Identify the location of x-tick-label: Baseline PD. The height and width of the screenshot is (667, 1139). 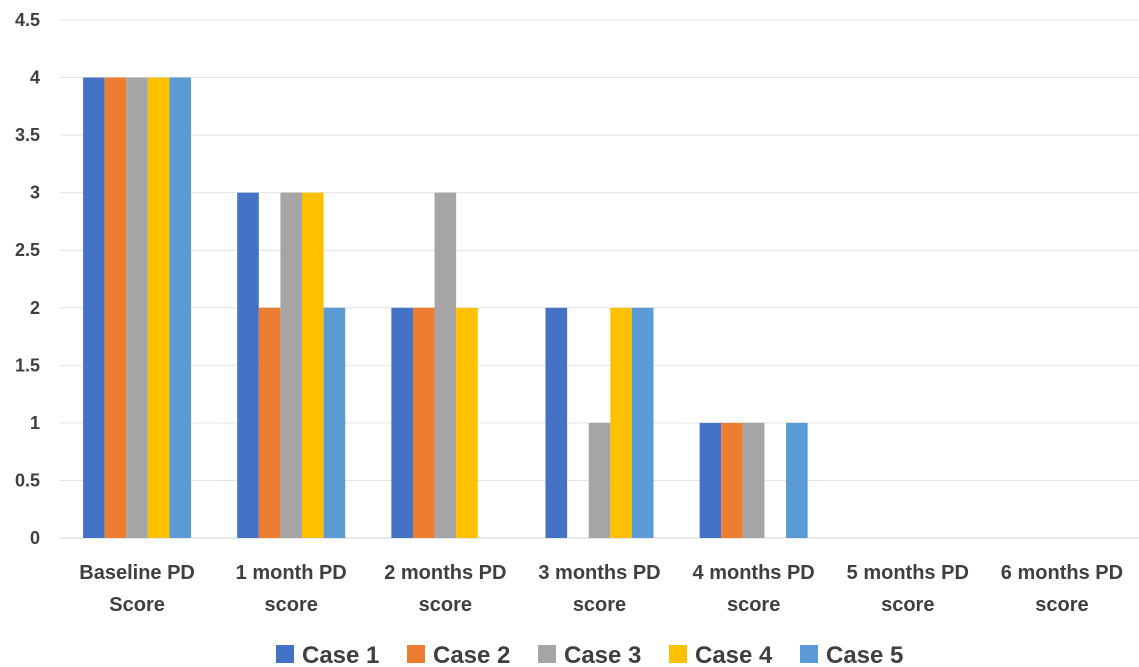
(137, 573).